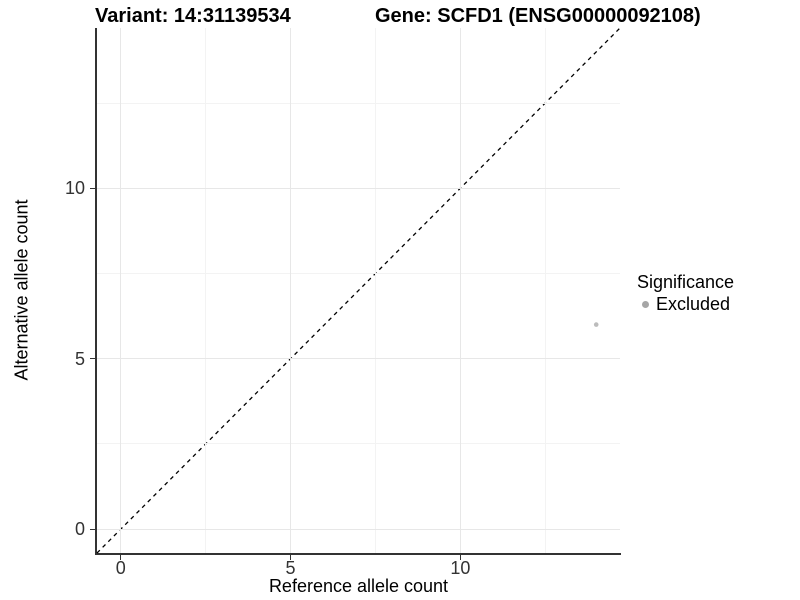  What do you see at coordinates (96, 291) in the screenshot?
I see `y-axis-line` at bounding box center [96, 291].